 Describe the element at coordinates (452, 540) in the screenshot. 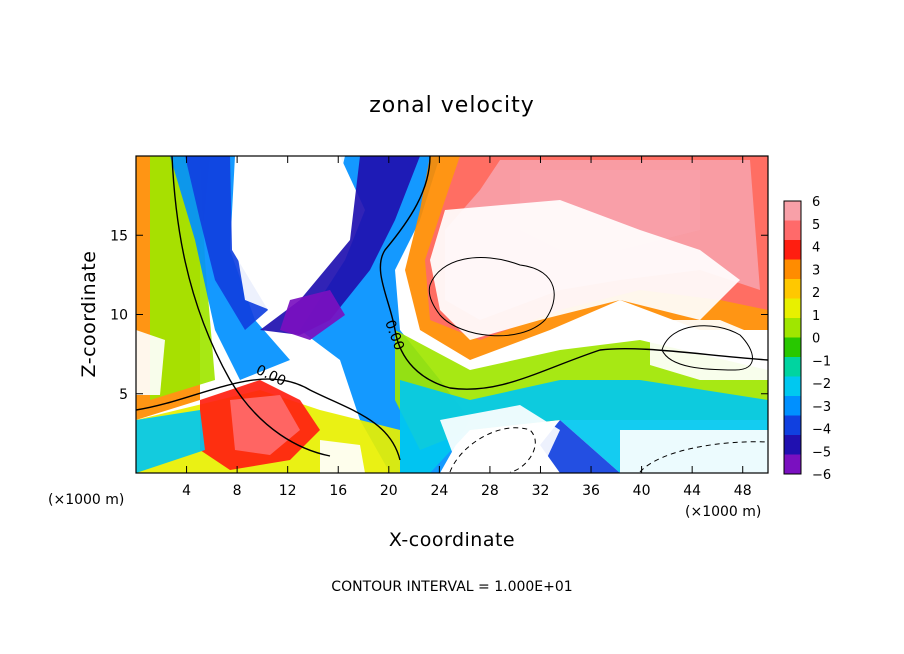

I see `x-axis-label: X-coordinate` at that location.